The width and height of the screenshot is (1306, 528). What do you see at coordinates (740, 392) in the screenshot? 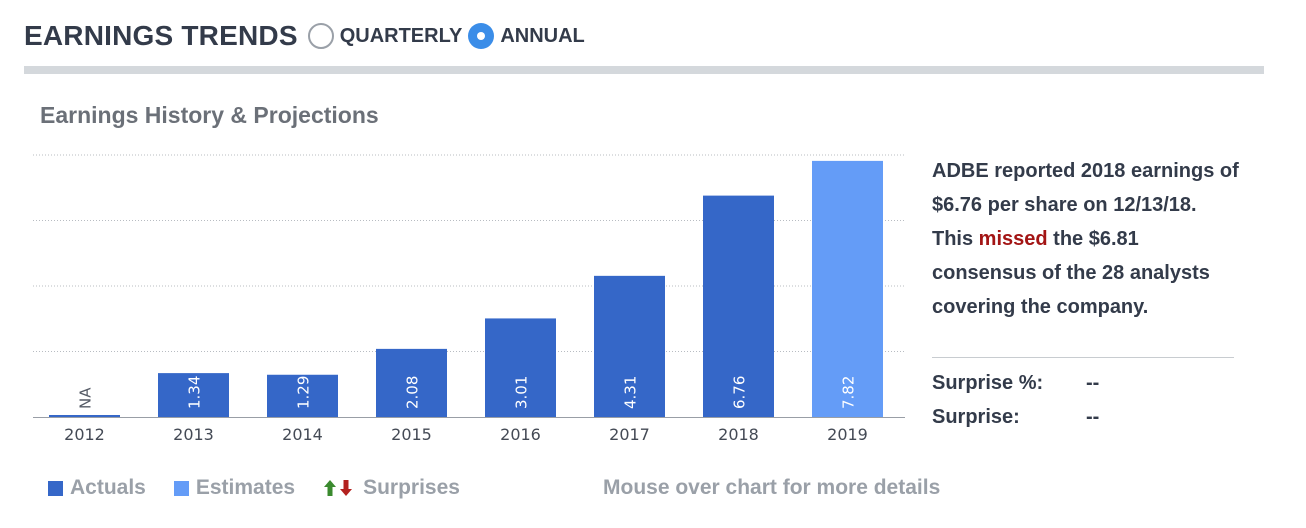
I see `data-label: 6.76` at bounding box center [740, 392].